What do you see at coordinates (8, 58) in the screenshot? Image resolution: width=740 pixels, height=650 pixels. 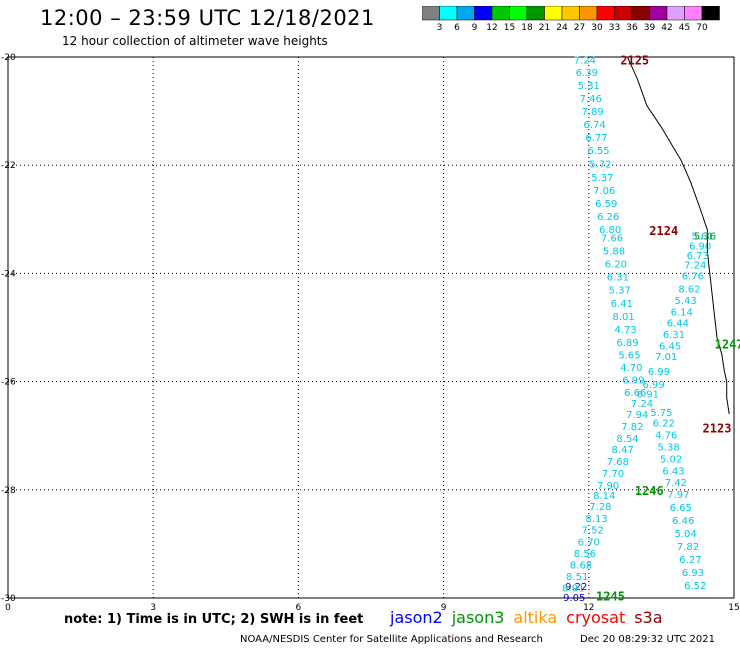 I see `y-tick-label: -20` at bounding box center [8, 58].